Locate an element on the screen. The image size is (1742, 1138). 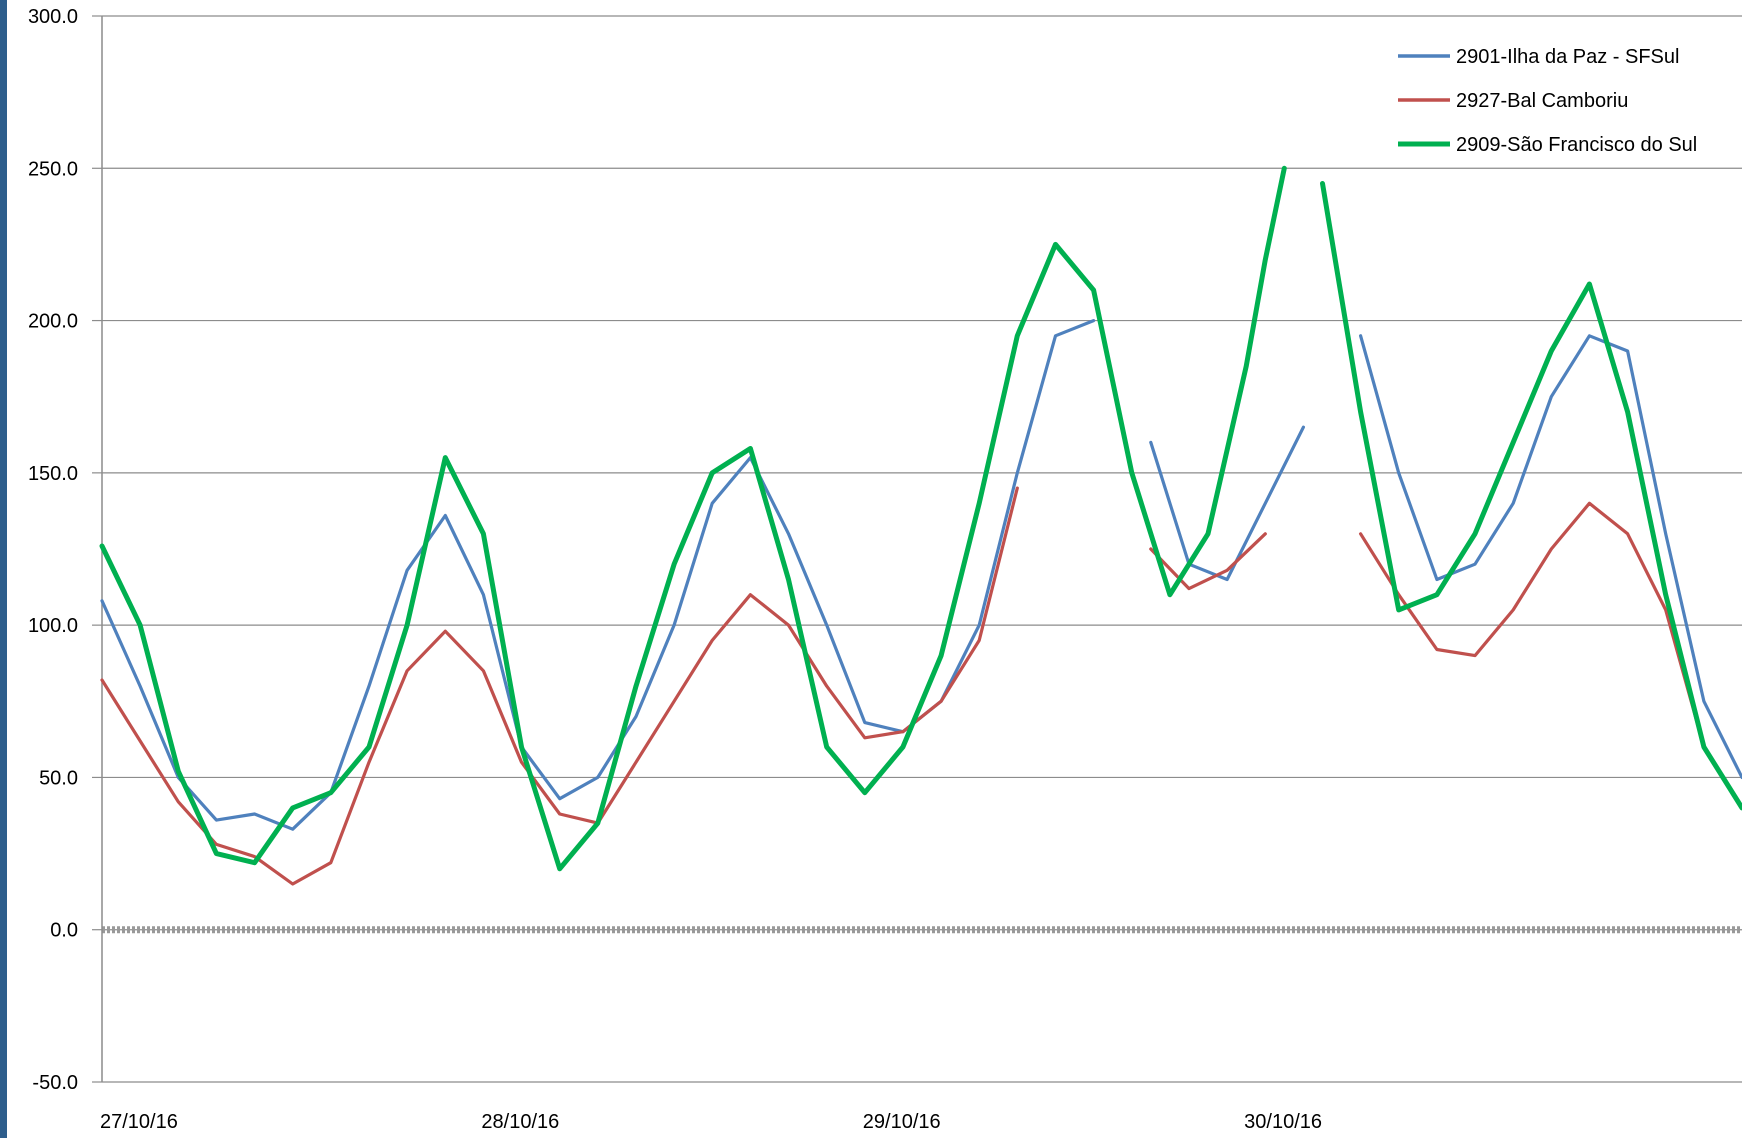
x-tick-label: 28/10/16 is located at coordinates (520, 1122).